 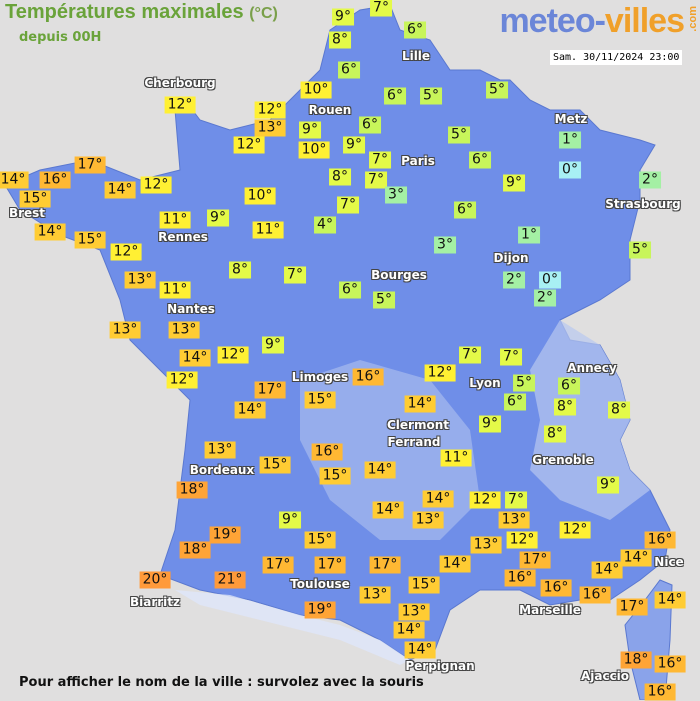 What do you see at coordinates (325, 225) in the screenshot?
I see `temperature-marker: 4°` at bounding box center [325, 225].